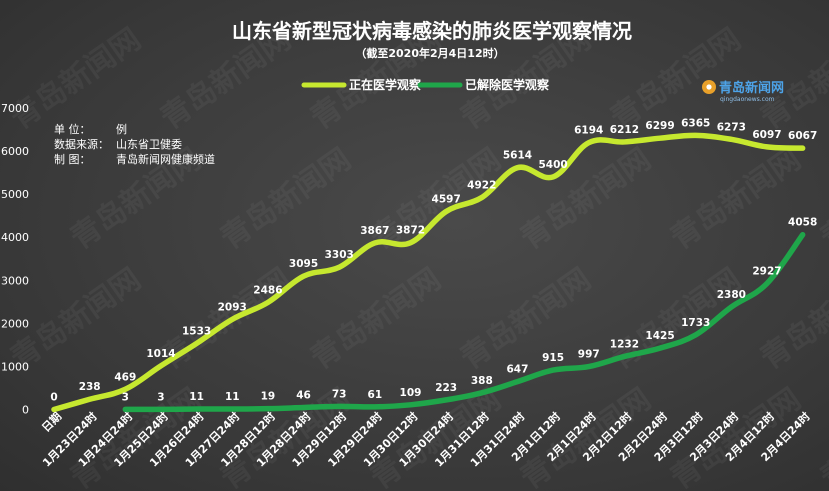 The image size is (829, 491). I want to click on note-source-value: 山东省卫健委, so click(149, 144).